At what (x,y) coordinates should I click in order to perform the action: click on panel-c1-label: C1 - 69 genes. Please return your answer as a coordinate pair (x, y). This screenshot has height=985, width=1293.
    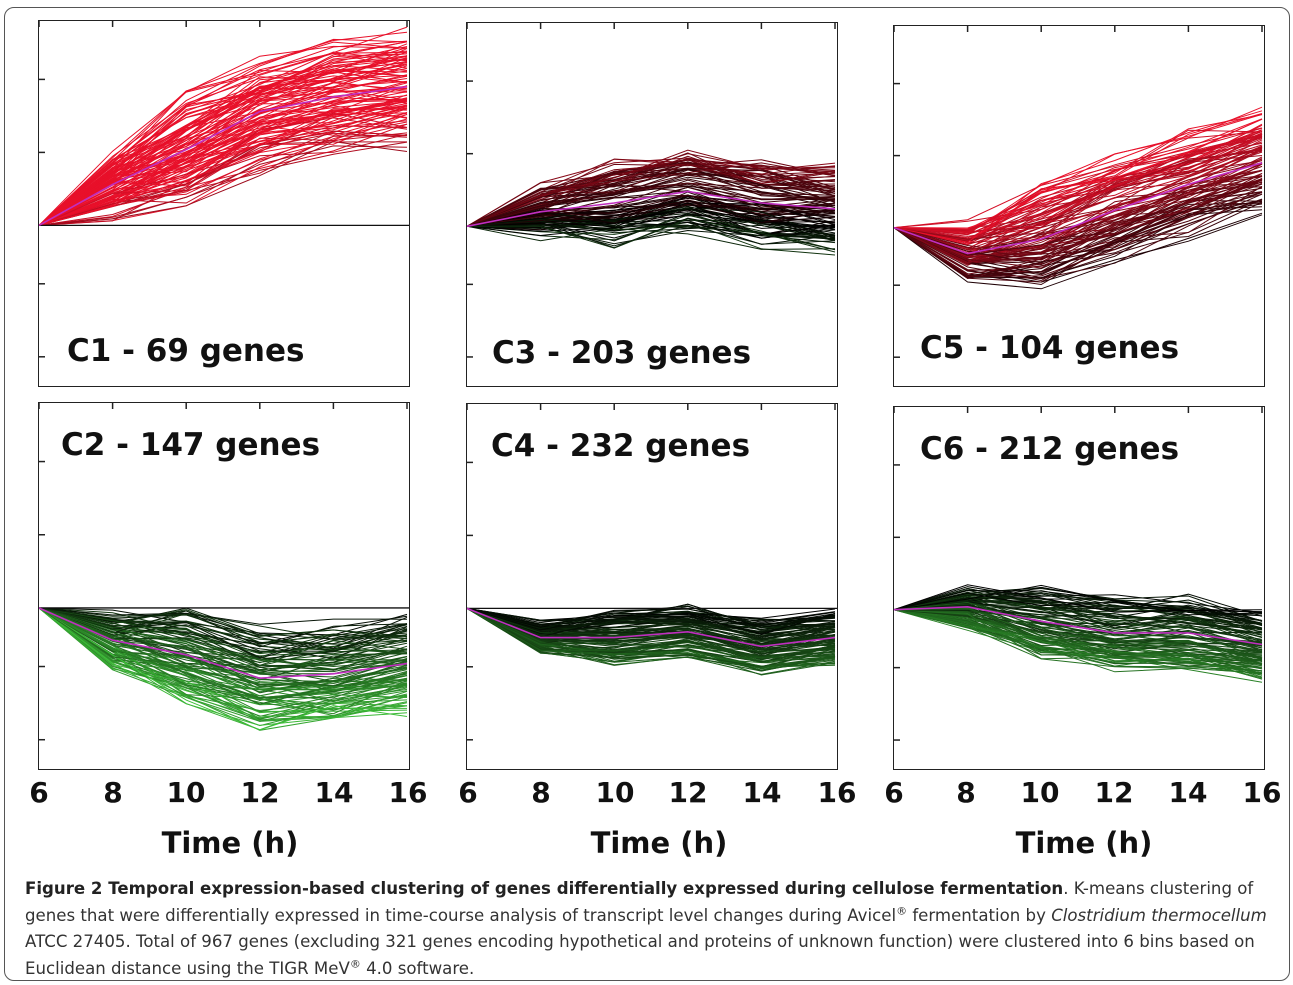
    Looking at the image, I should click on (186, 351).